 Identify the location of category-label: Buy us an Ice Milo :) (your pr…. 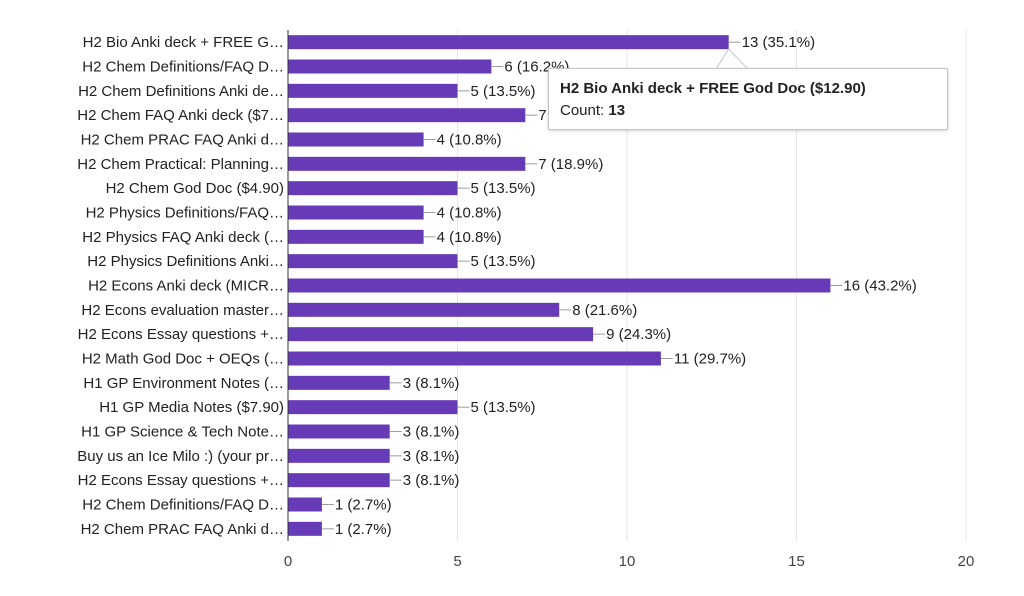
(180, 456).